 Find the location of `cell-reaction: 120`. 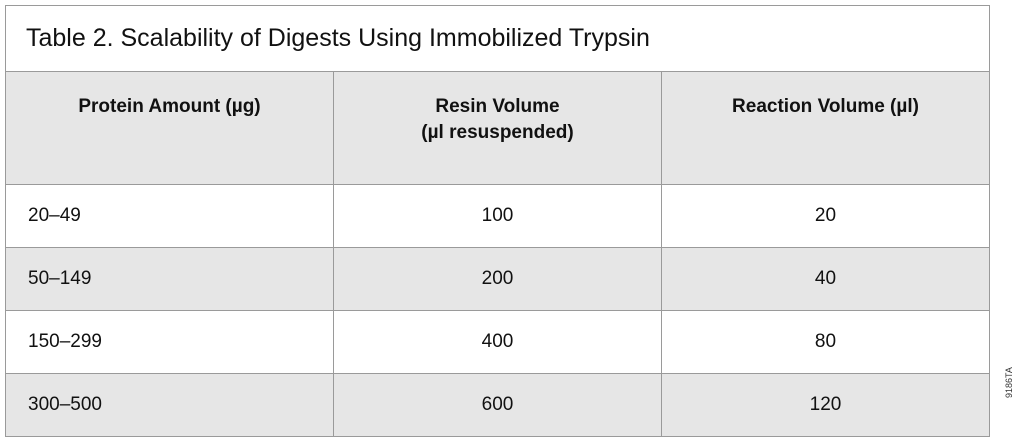

cell-reaction: 120 is located at coordinates (825, 405).